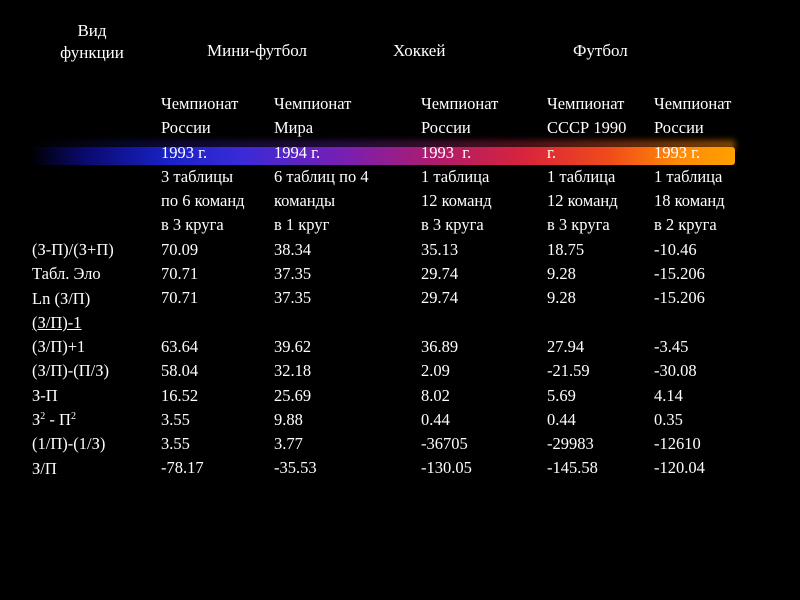  Describe the element at coordinates (459, 347) in the screenshot. I see `table-cell: 36.89` at that location.